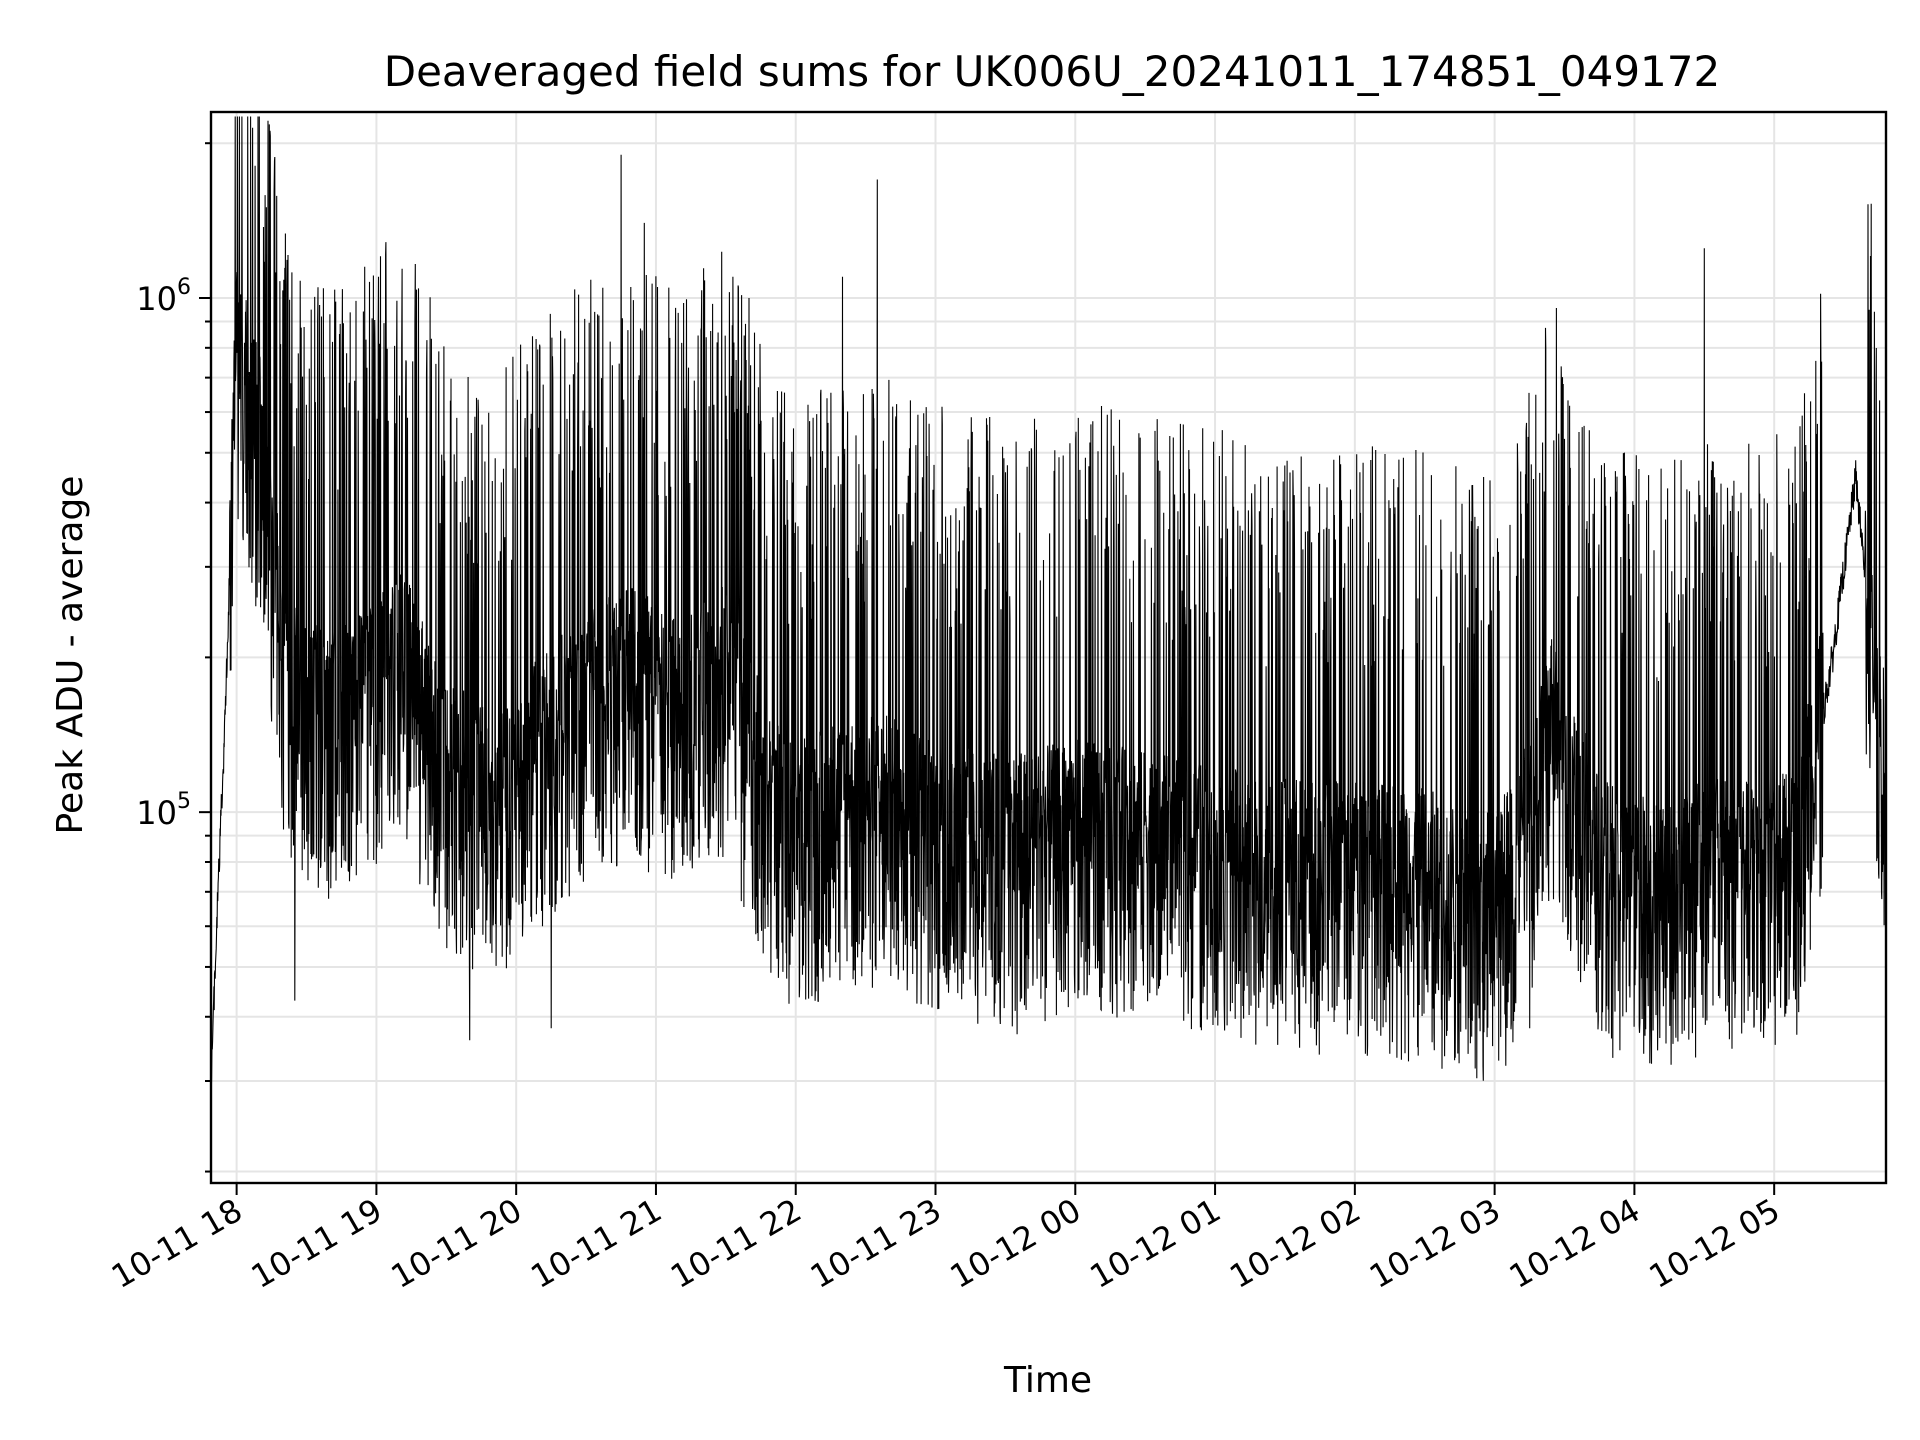  What do you see at coordinates (70, 655) in the screenshot?
I see `y-axis-label: Peak ADU - average` at bounding box center [70, 655].